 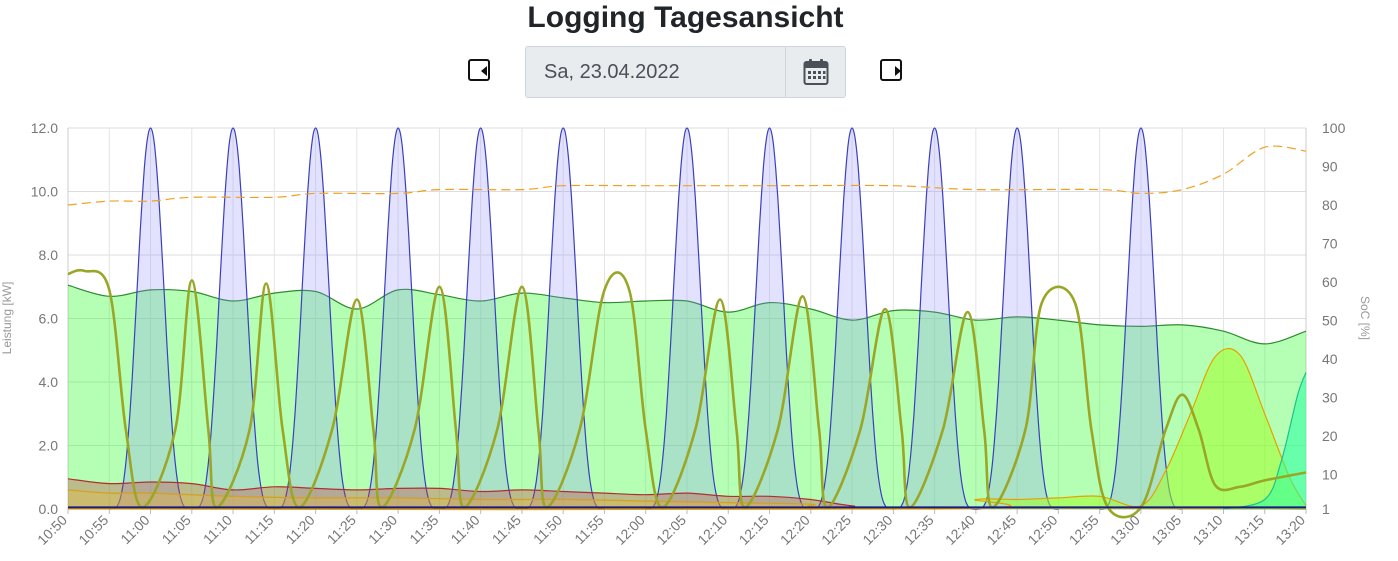 What do you see at coordinates (300, 530) in the screenshot?
I see `x-tick-label: 11:20` at bounding box center [300, 530].